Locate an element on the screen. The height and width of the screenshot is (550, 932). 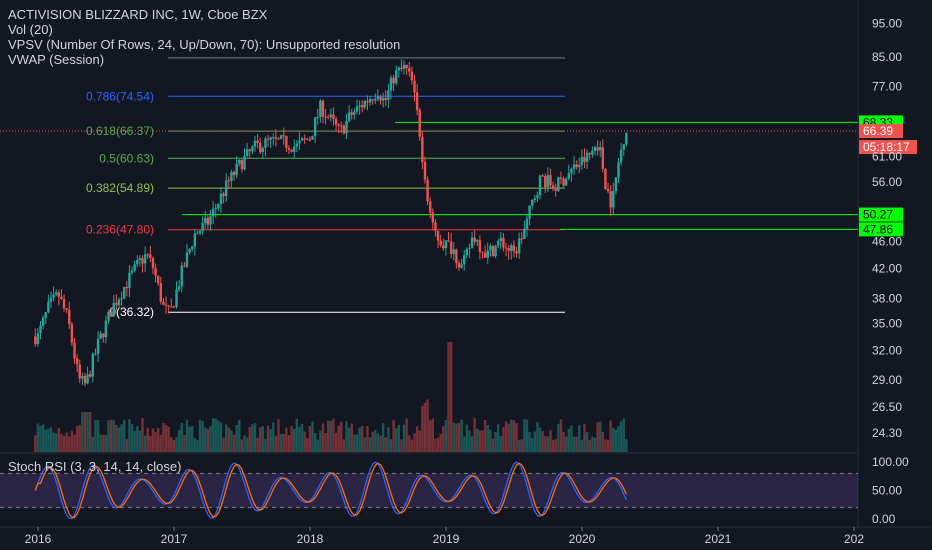
stoch-rsi-k-line is located at coordinates (330, 490).